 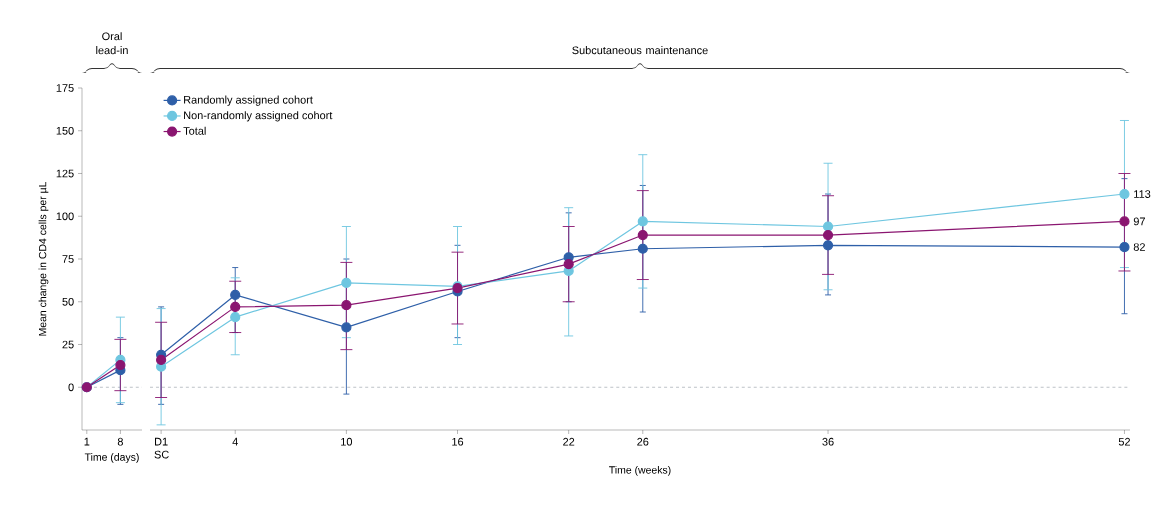 I want to click on text: Subcutaneous maintenance, so click(x=640, y=50).